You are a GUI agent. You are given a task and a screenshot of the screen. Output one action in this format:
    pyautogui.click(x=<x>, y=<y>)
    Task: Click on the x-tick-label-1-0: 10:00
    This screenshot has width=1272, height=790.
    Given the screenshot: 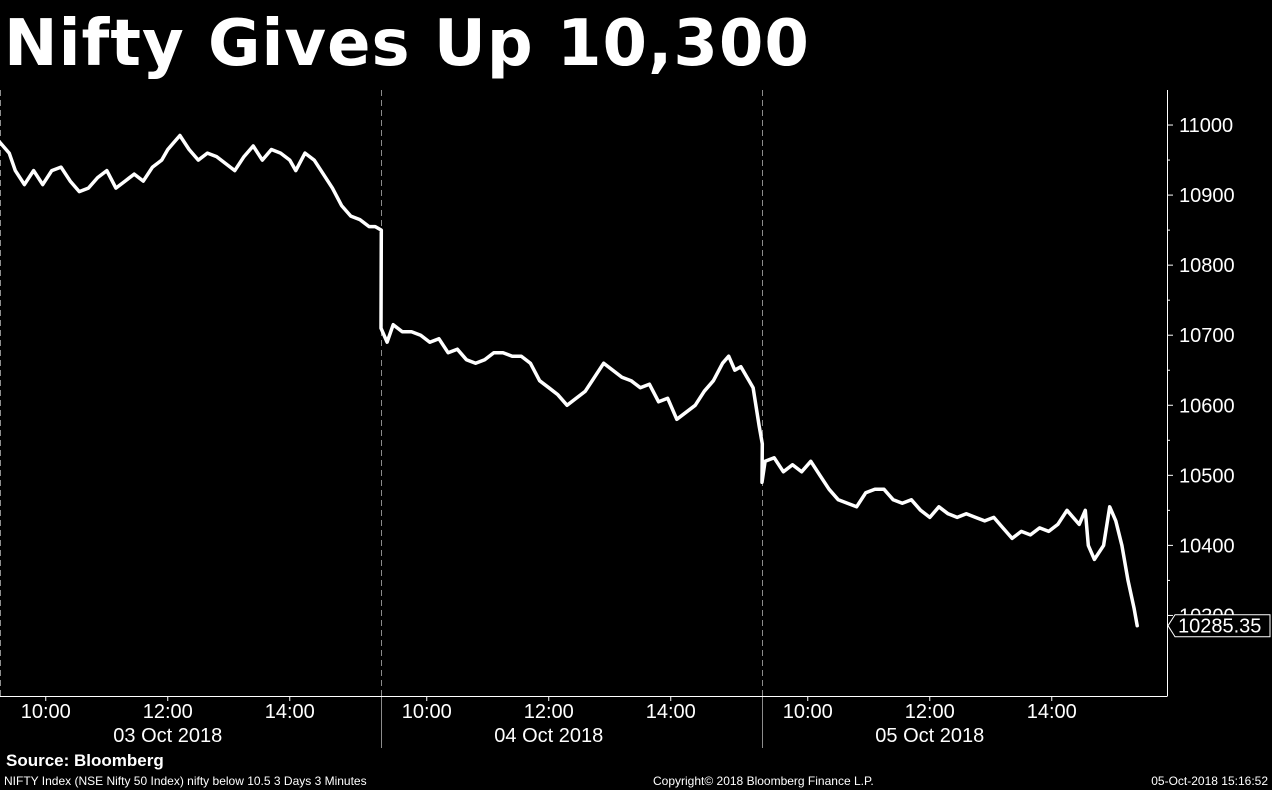 What is the action you would take?
    pyautogui.click(x=427, y=712)
    